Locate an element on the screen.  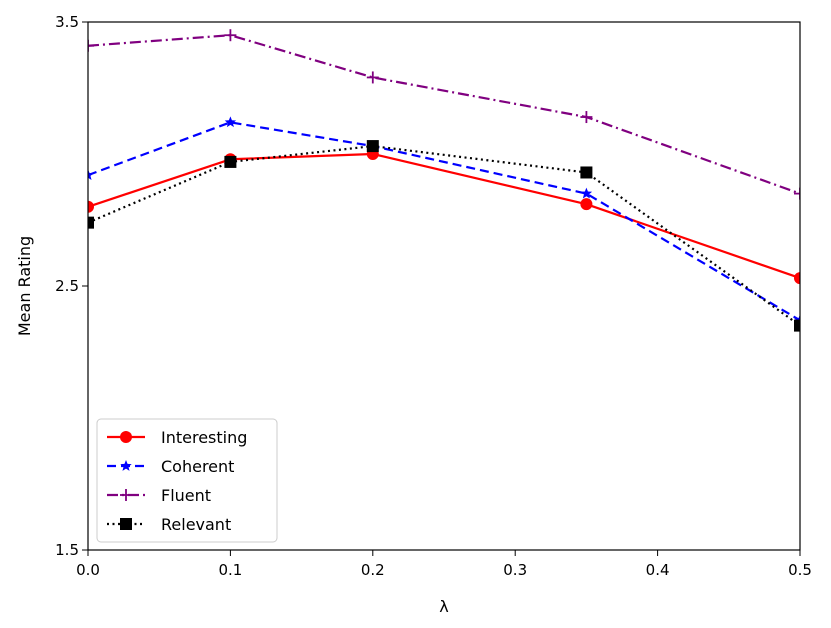
x-tick-label: 0.3 is located at coordinates (515, 570).